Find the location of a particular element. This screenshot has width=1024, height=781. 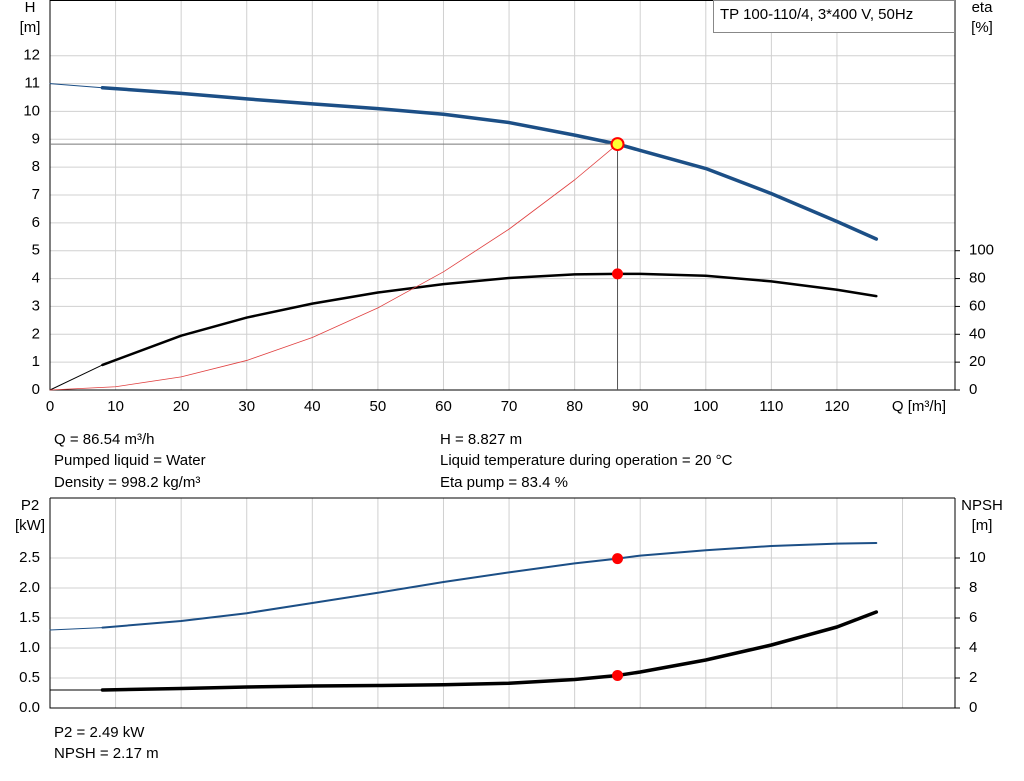

y-tick-label: 0.5 is located at coordinates (29, 677).